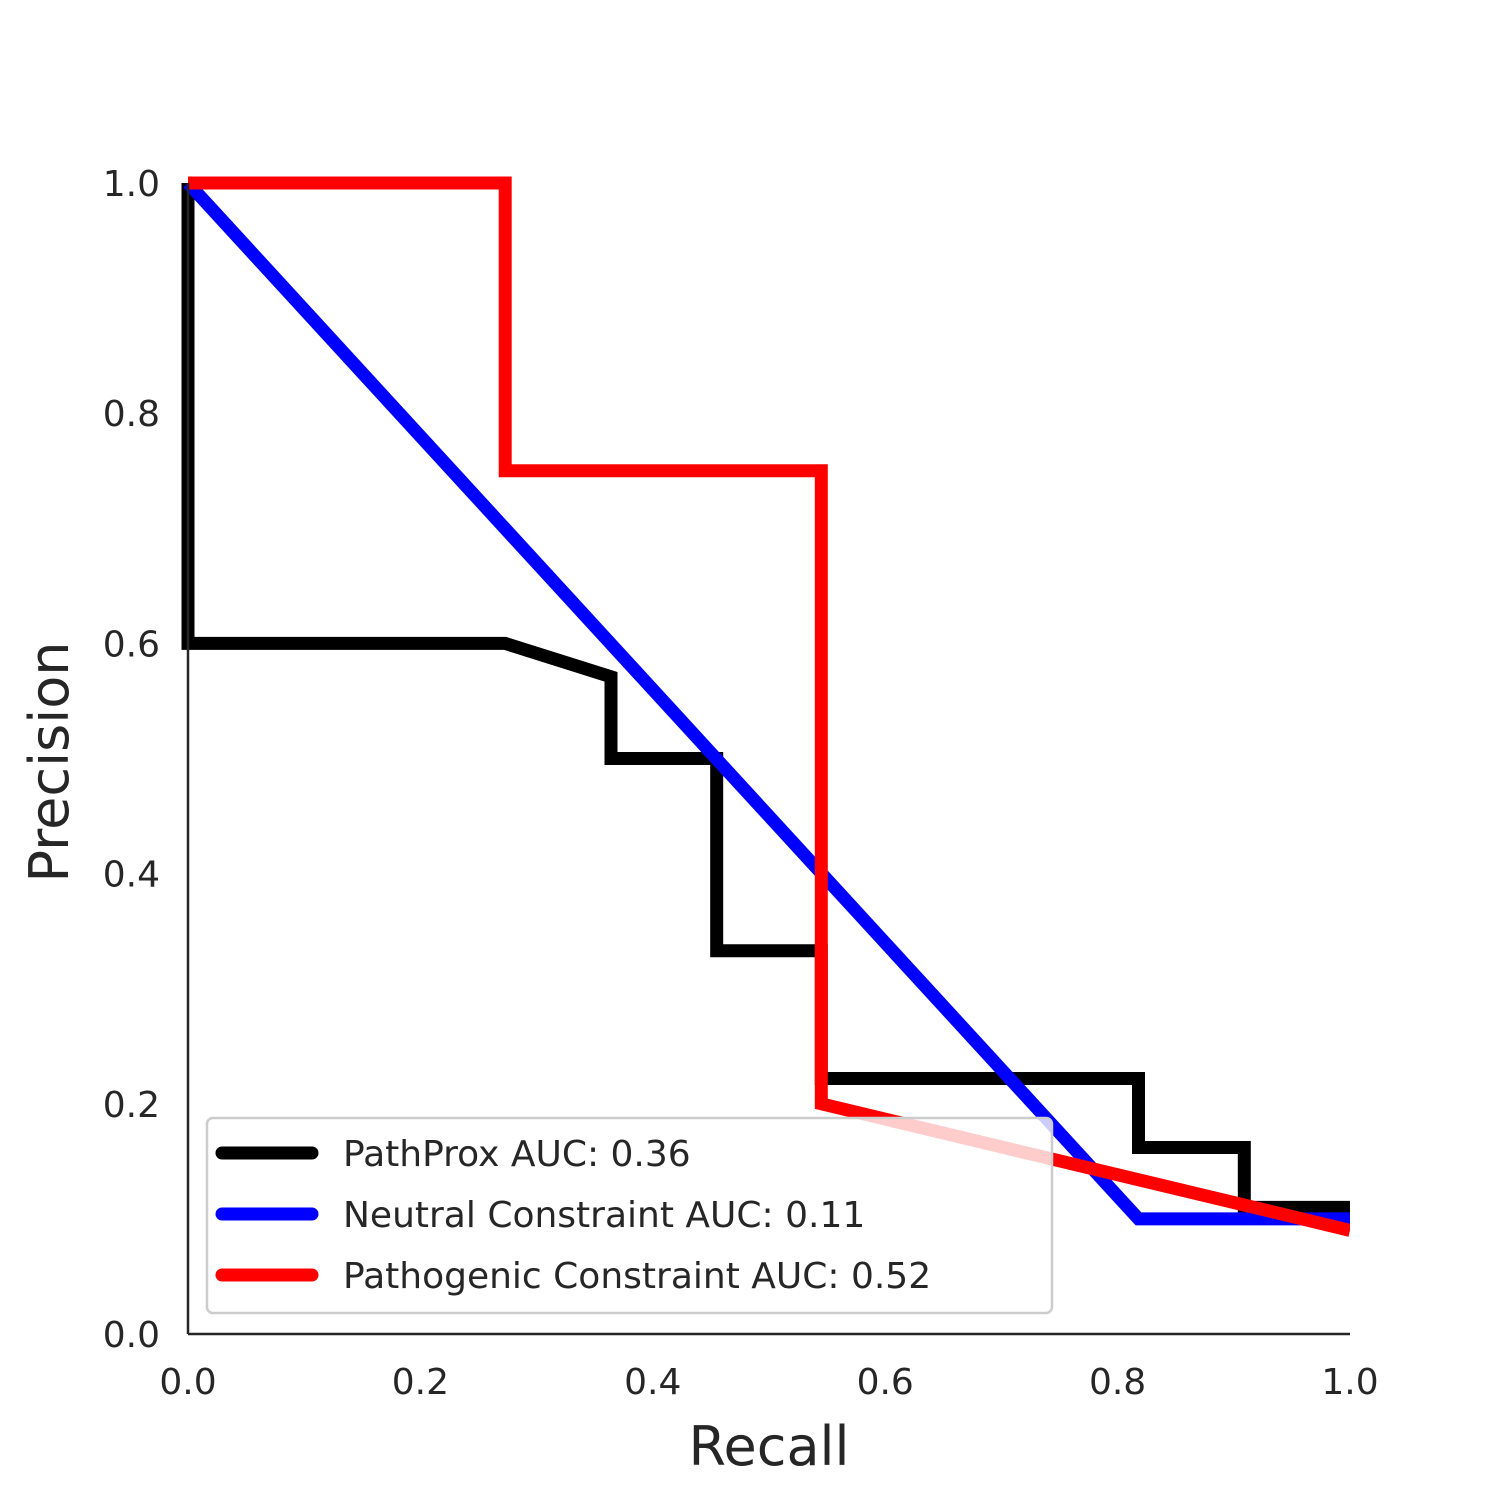  Describe the element at coordinates (1349, 1382) in the screenshot. I see `x-tick-label-5: 1.0` at that location.